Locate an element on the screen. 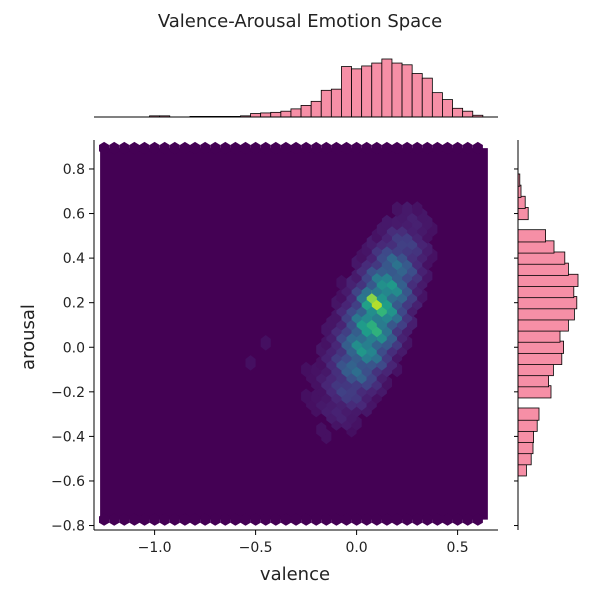  y-tick-label: −0.4 is located at coordinates (68, 437).